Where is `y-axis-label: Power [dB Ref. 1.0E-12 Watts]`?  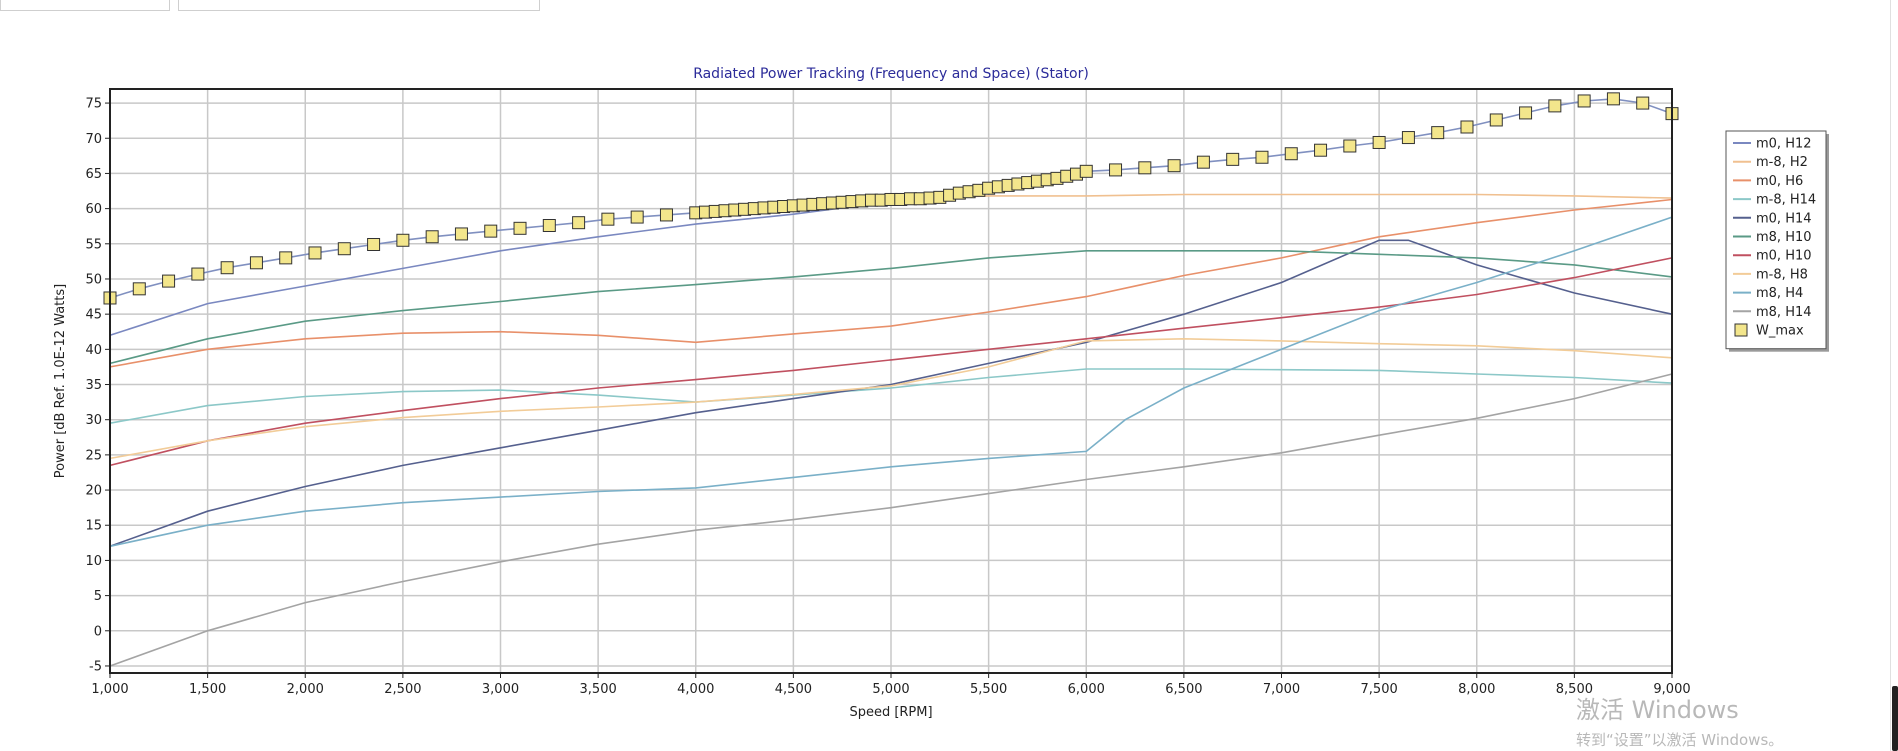 y-axis-label: Power [dB Ref. 1.0E-12 Watts] is located at coordinates (60, 381).